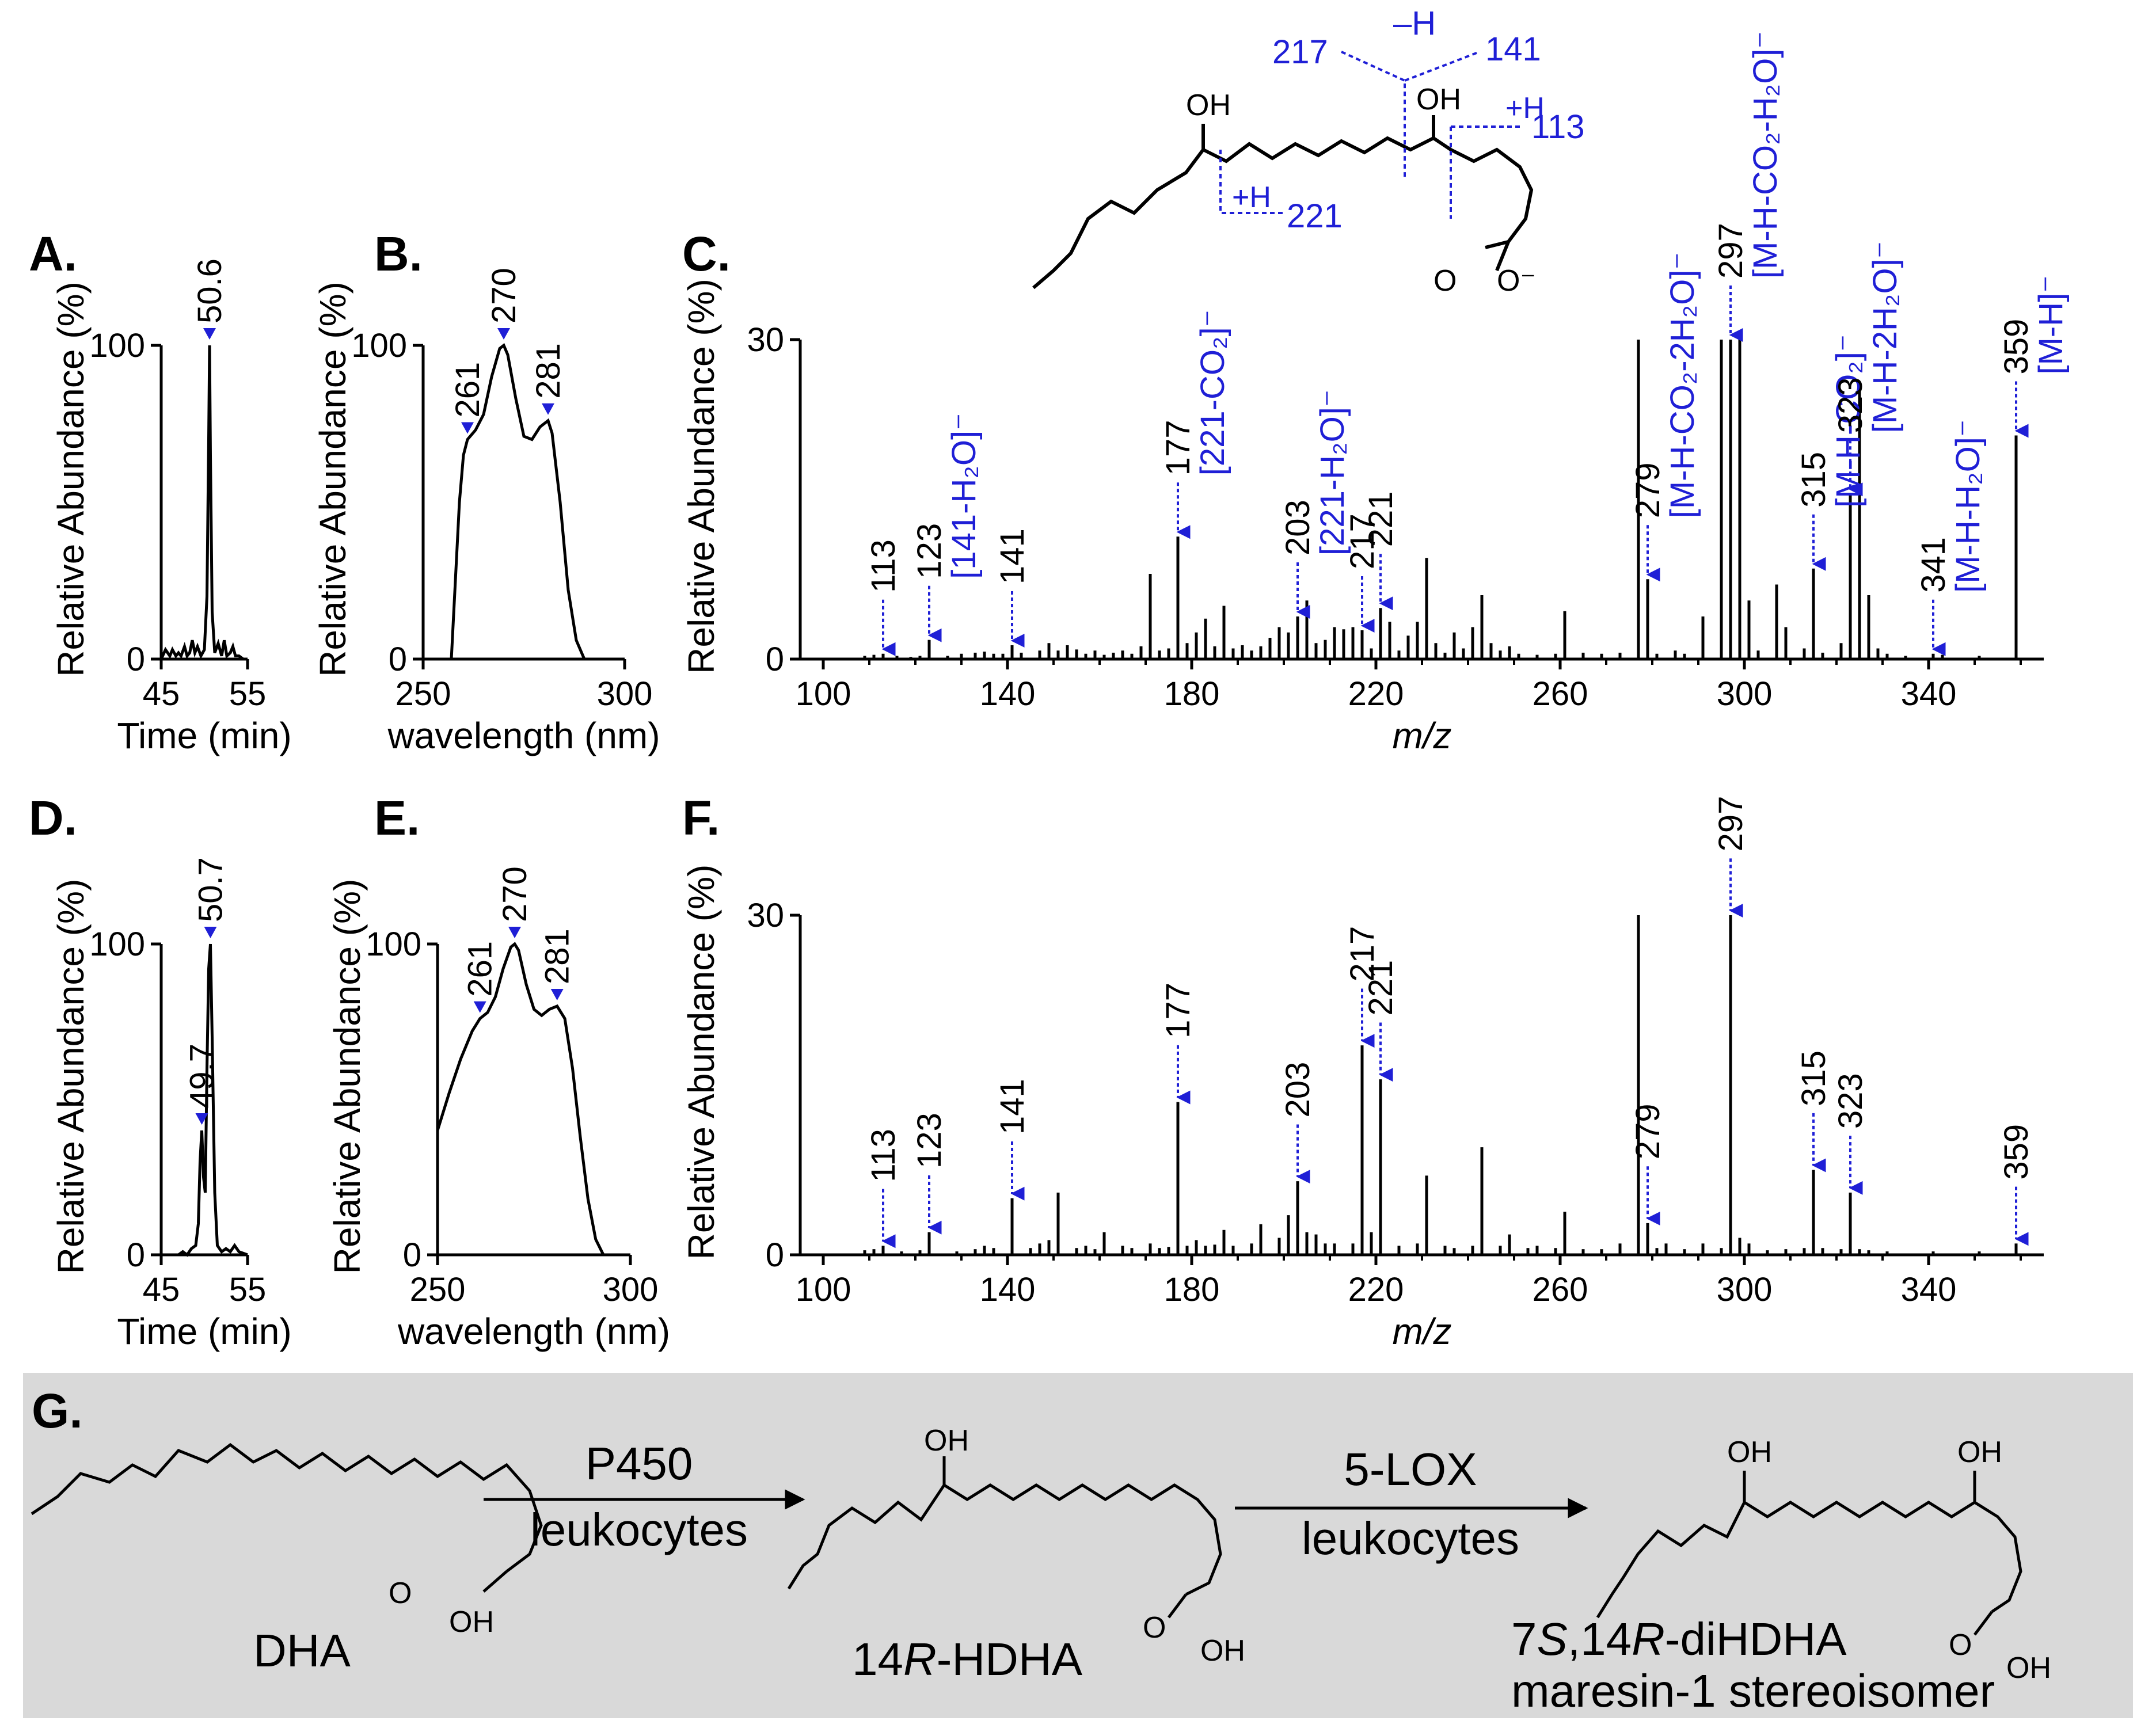  What do you see at coordinates (1208, 105) in the screenshot?
I see `oh-label-1: OH` at bounding box center [1208, 105].